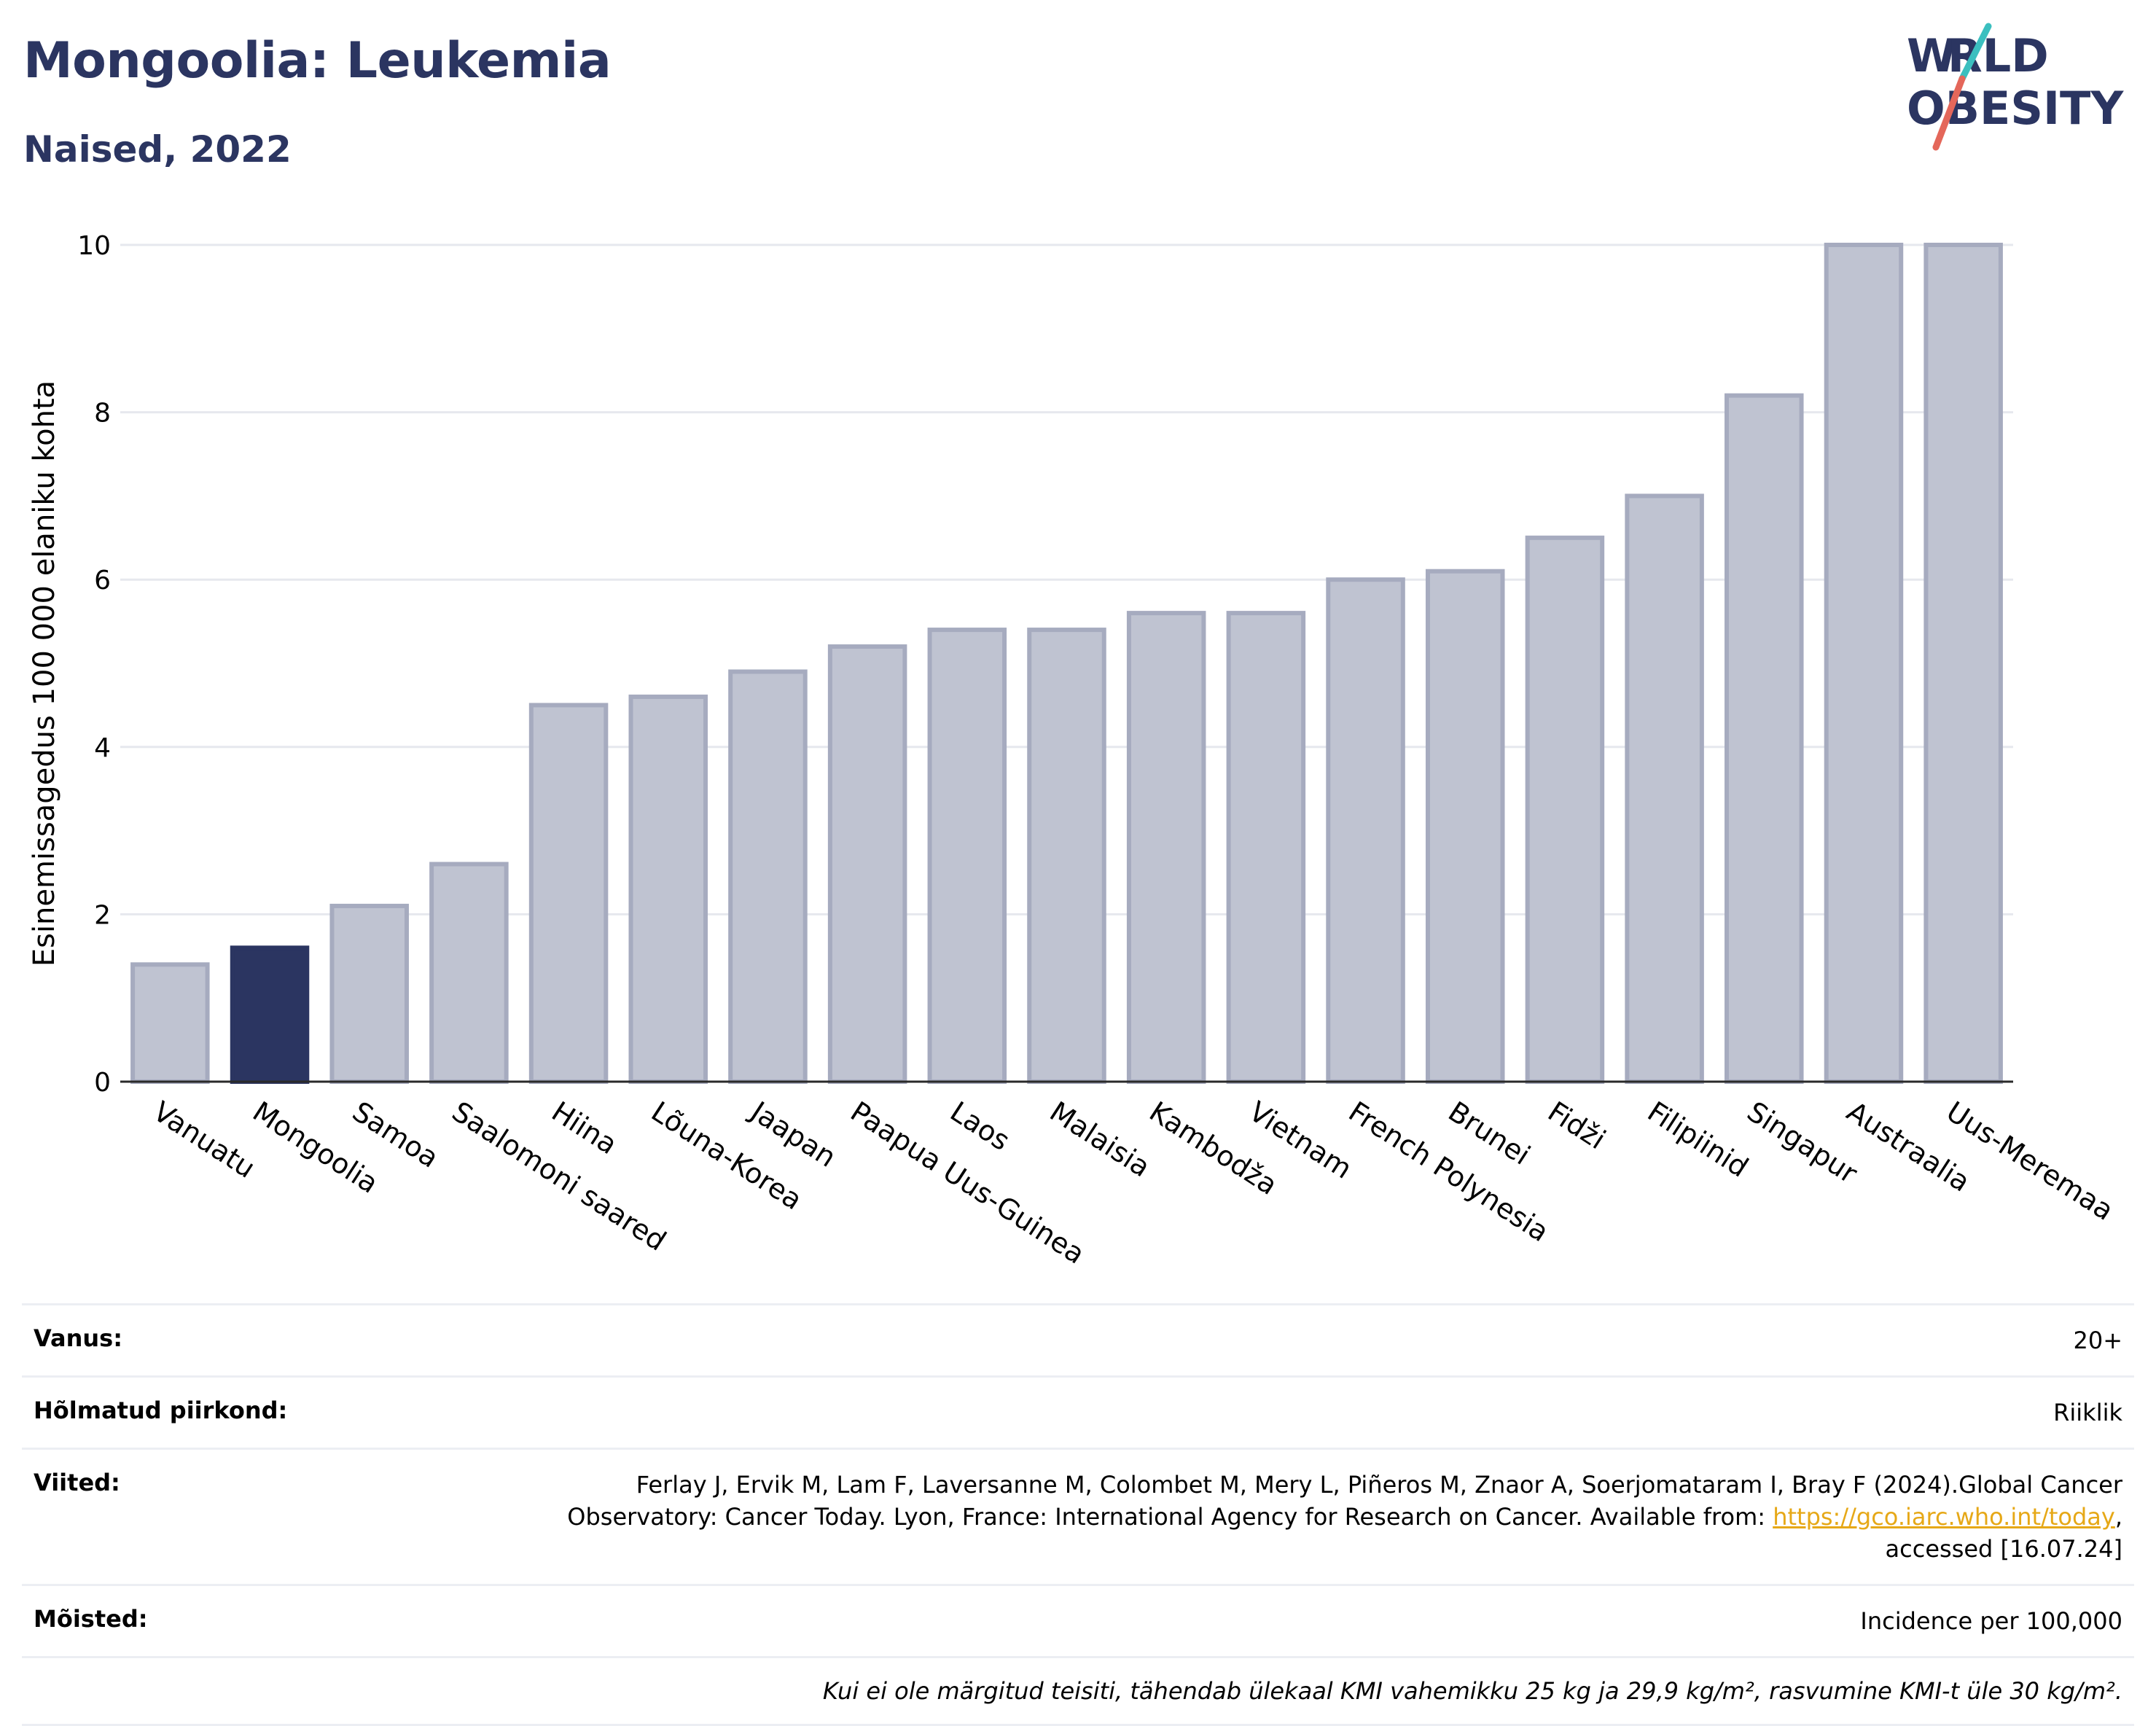  I want to click on info-row-age: Vanus: 20+, so click(1078, 1339).